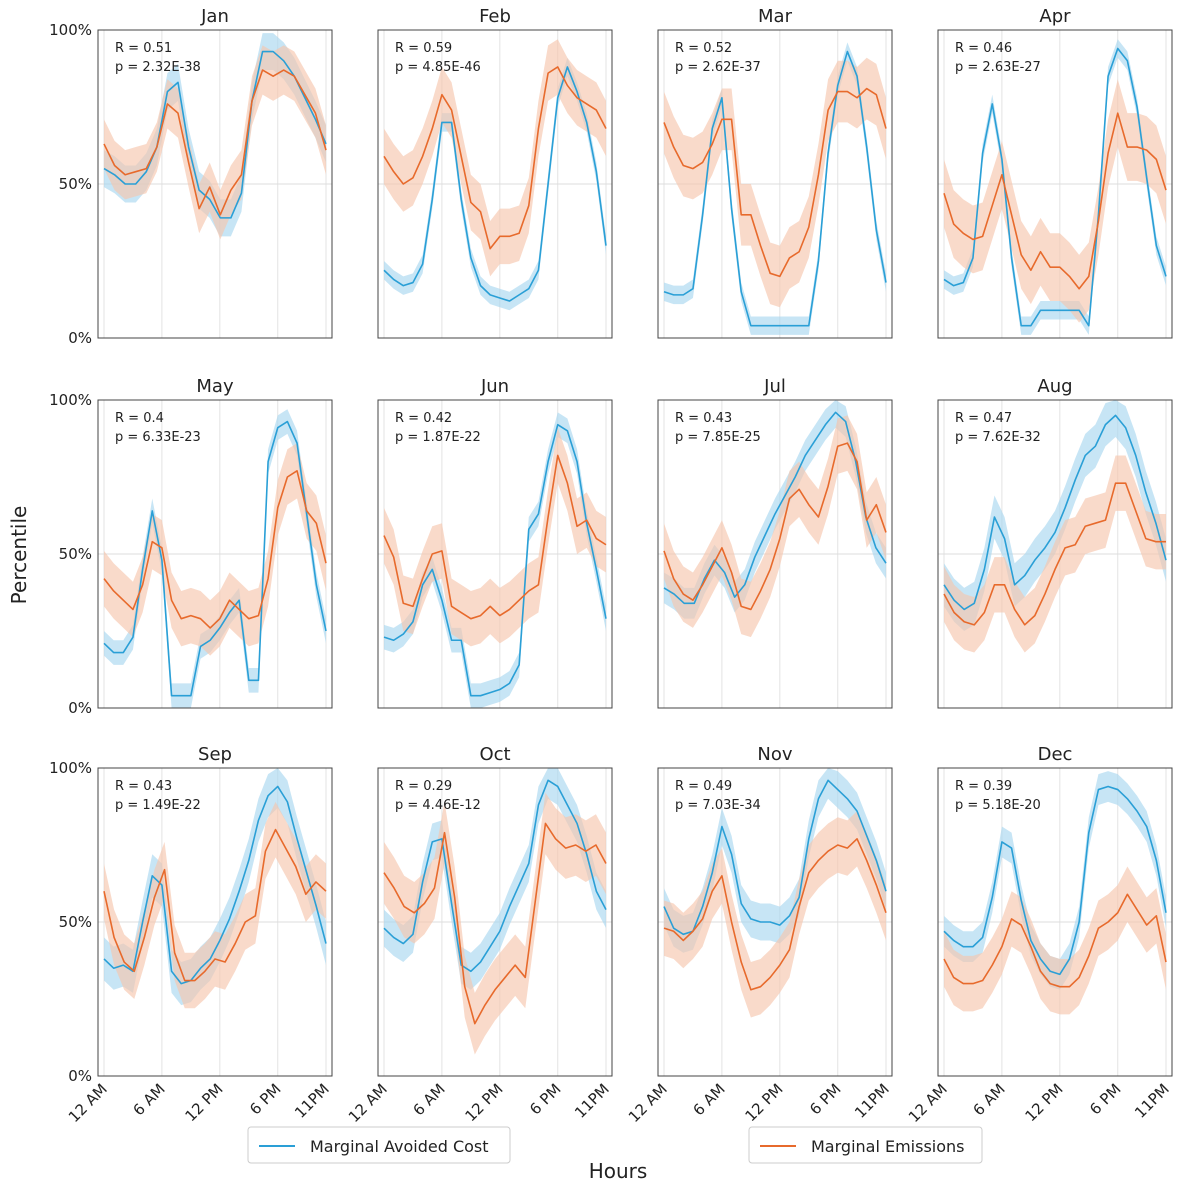 This screenshot has height=1182, width=1185. I want to click on r-value-label: R = 0.42, so click(423, 418).